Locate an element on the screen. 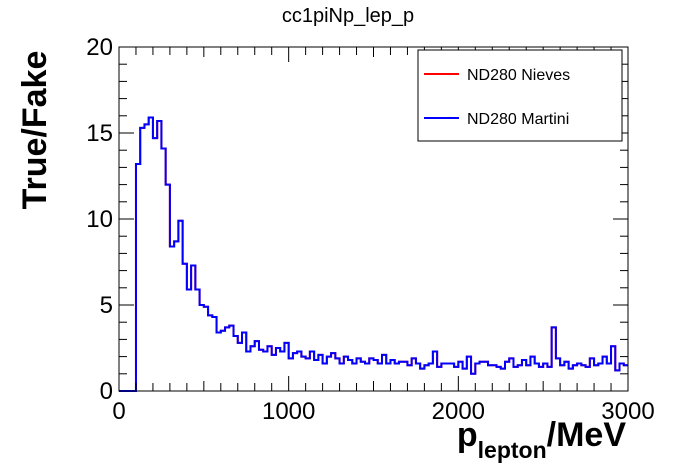  y-tick-label: 20 is located at coordinates (99, 47).